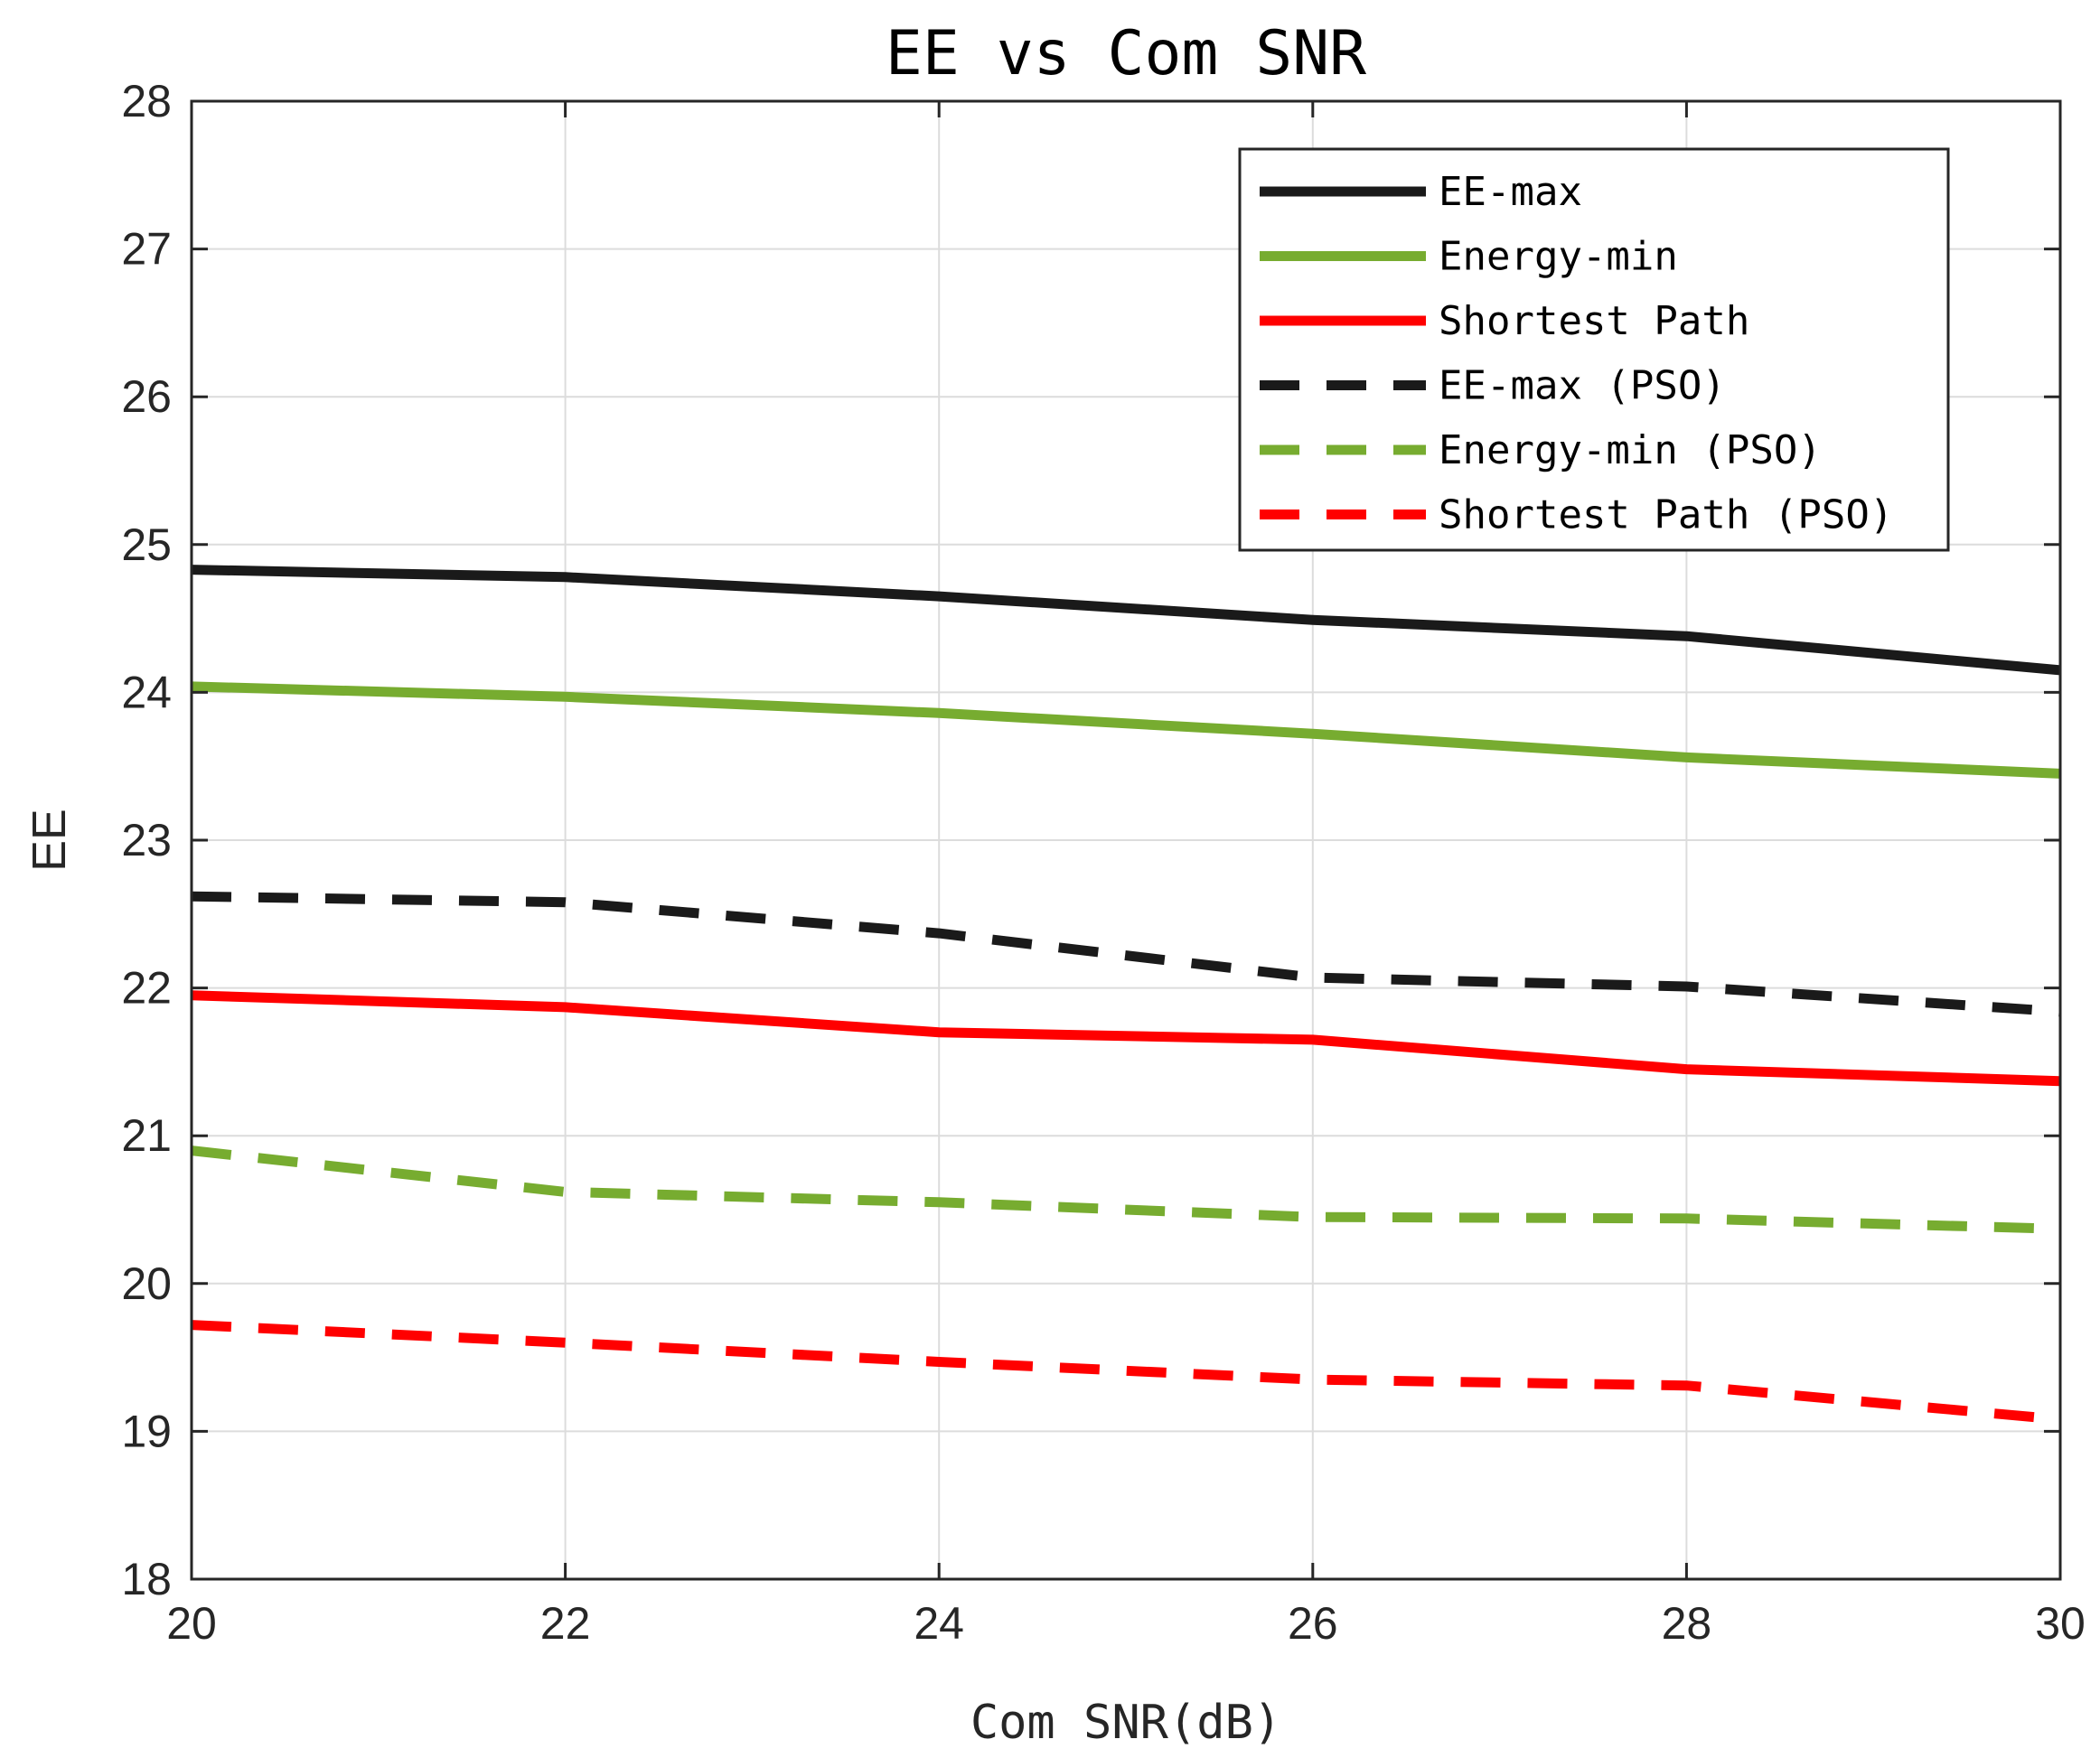  What do you see at coordinates (146, 1283) in the screenshot?
I see `y-tick-label: 20` at bounding box center [146, 1283].